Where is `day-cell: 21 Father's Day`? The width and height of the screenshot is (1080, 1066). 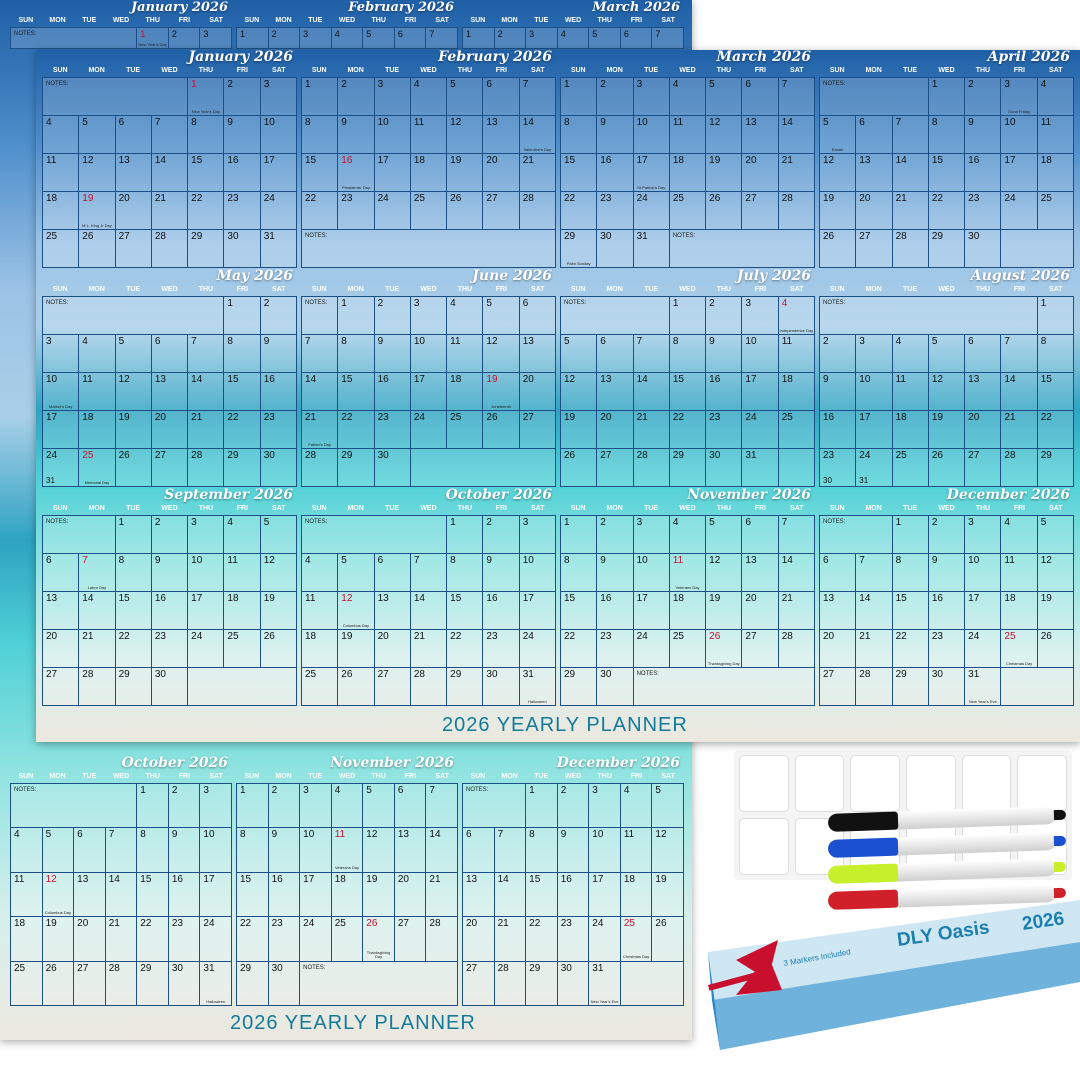 day-cell: 21 Father's Day is located at coordinates (320, 430).